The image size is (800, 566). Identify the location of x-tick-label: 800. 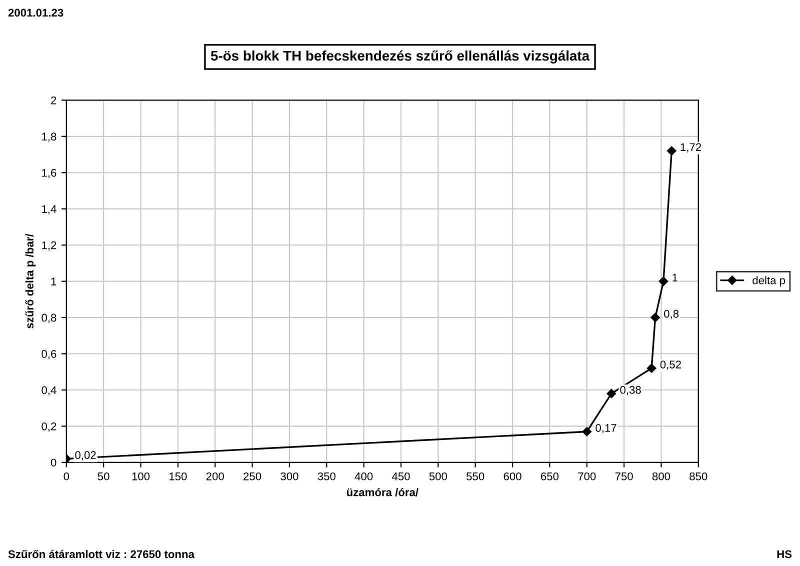
(661, 476).